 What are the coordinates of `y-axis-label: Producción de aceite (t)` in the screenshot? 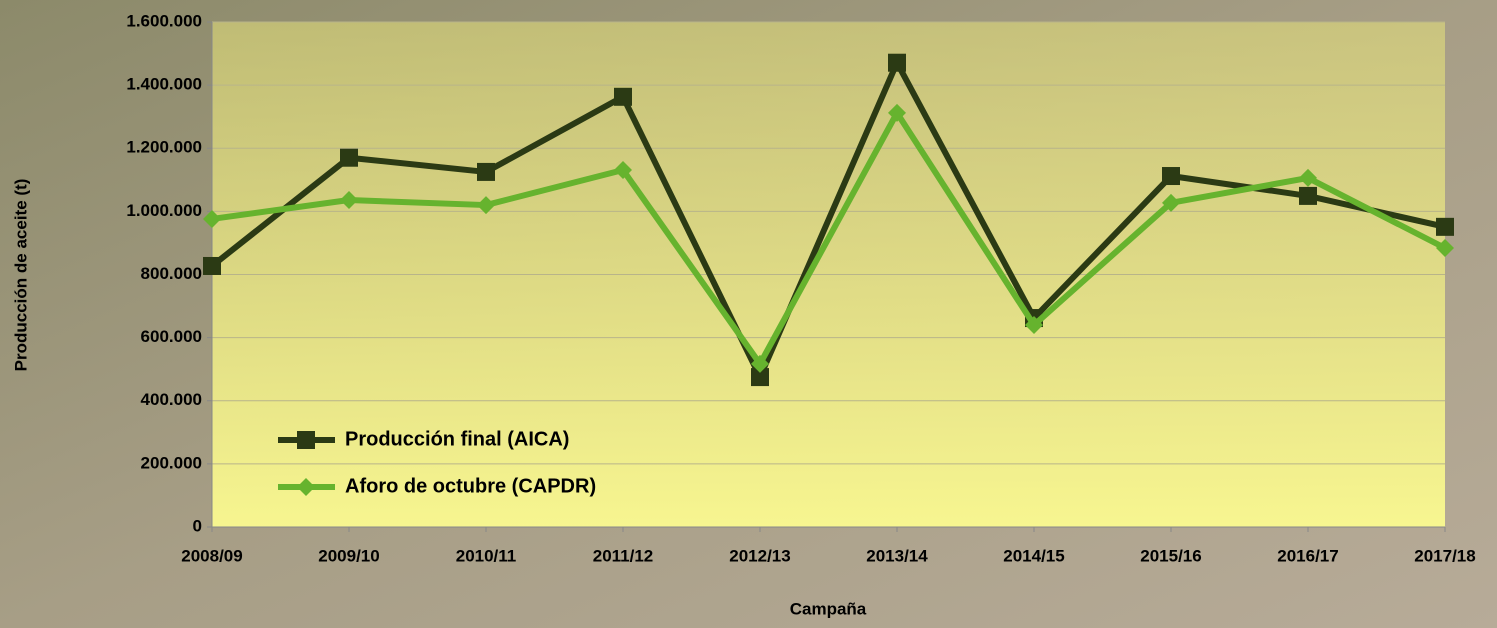 It's located at (20, 275).